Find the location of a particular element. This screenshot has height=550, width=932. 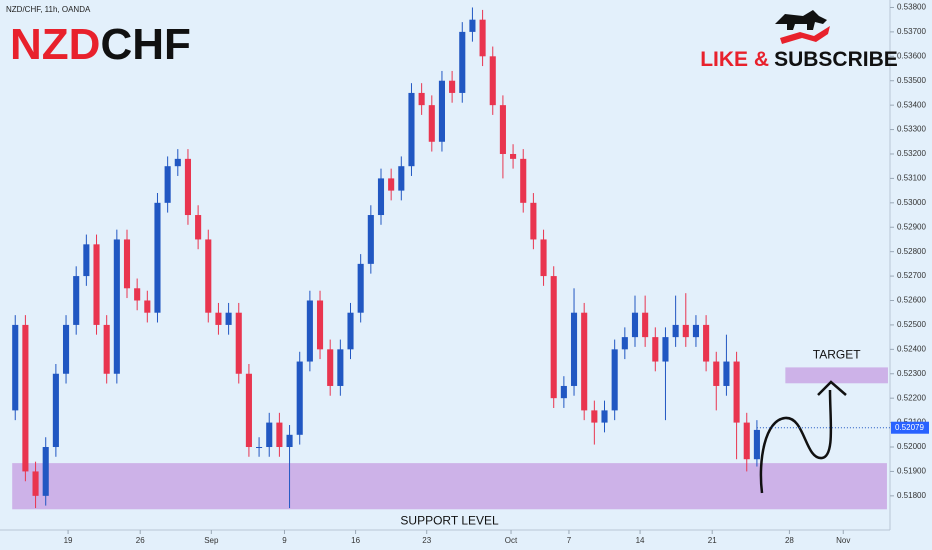

zone-label: SUPPORT LEVEL is located at coordinates (449, 520).